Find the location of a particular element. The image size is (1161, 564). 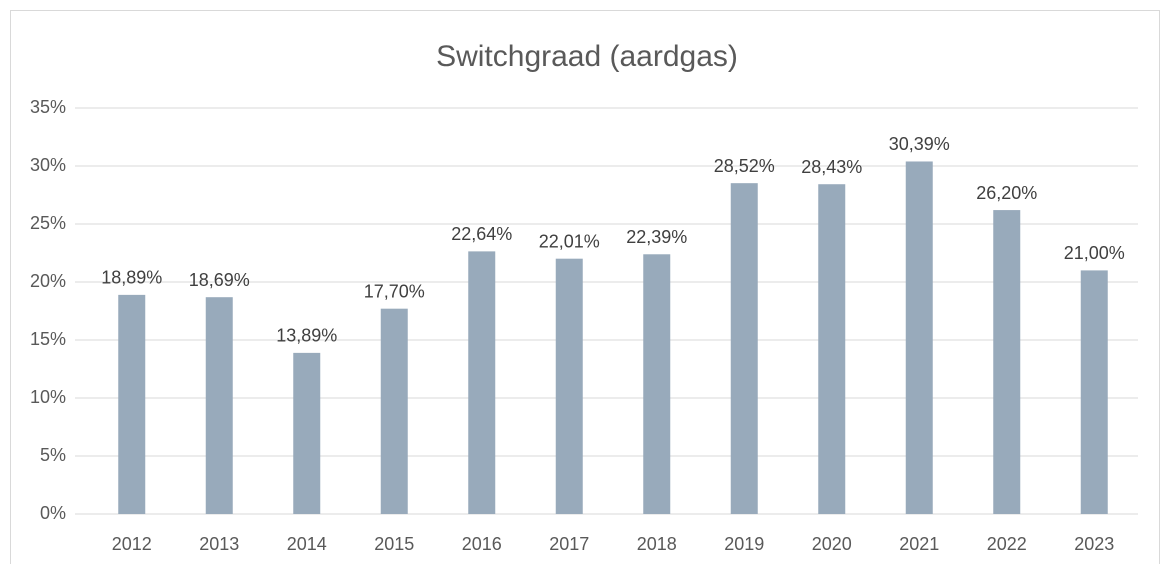

value-label: 22,01% is located at coordinates (569, 241).